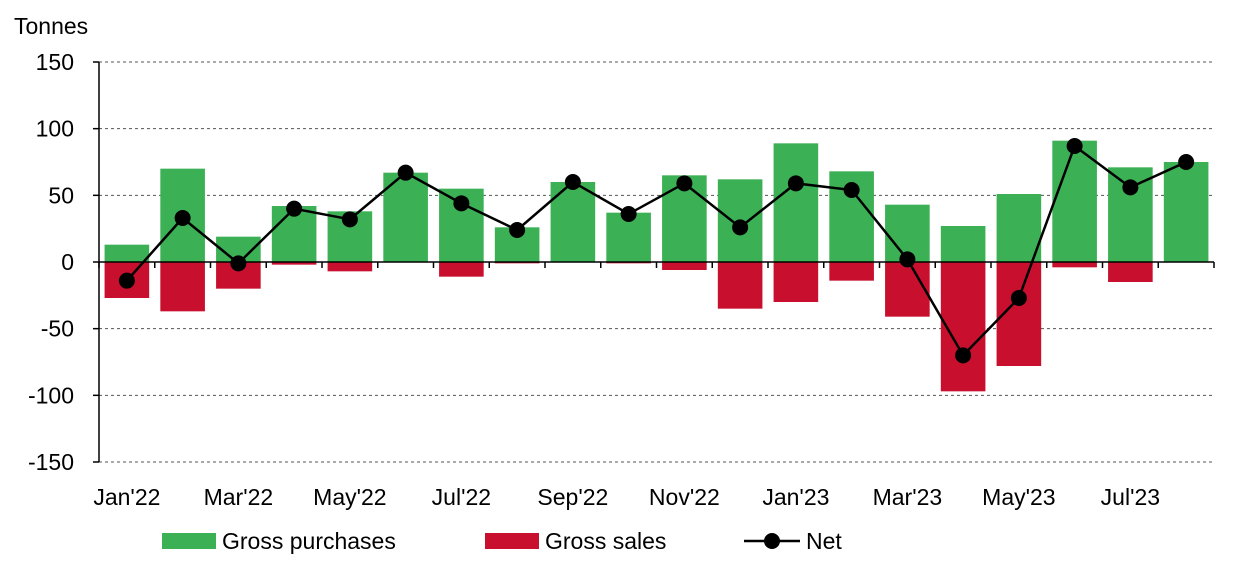  Describe the element at coordinates (512, 541) in the screenshot. I see `legend-swatch-gross-sales` at that location.